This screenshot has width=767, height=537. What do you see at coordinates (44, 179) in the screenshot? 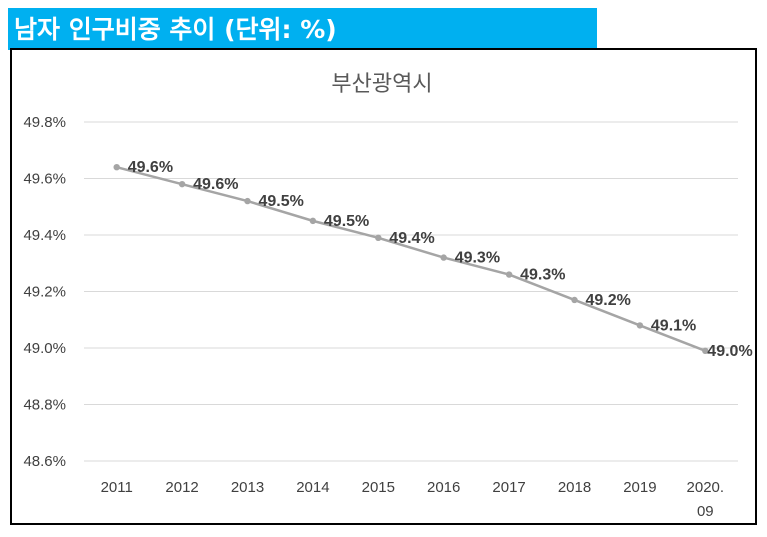
I see `y-tick-label: 49.6%` at bounding box center [44, 179].